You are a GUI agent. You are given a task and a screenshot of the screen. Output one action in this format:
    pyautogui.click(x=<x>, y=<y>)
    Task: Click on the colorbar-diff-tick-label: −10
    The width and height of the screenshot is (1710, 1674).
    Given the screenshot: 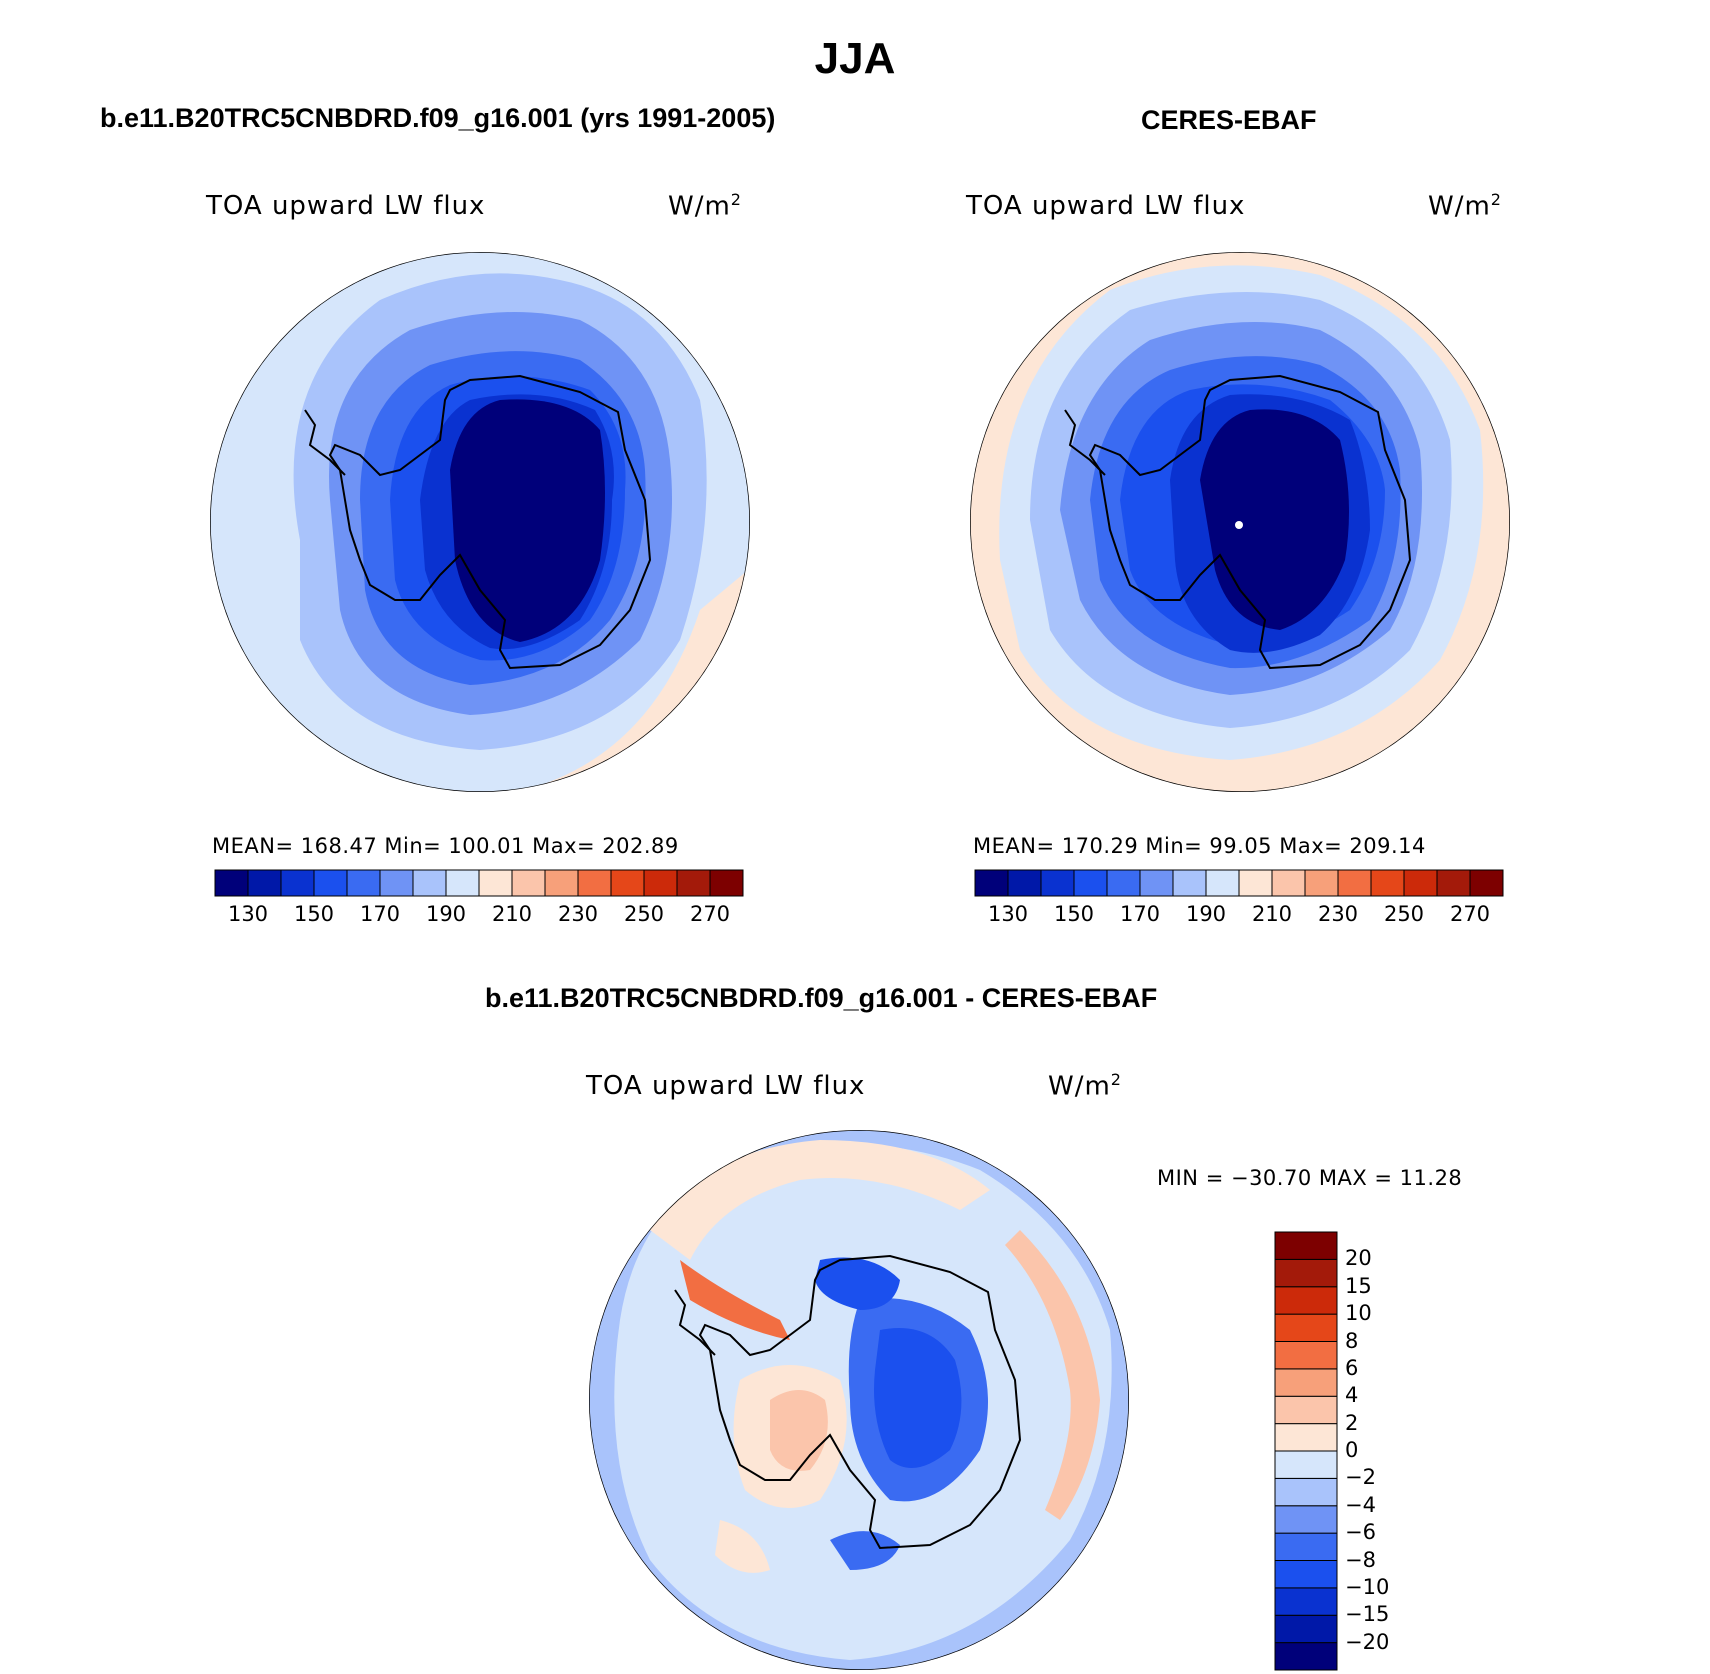 What is the action you would take?
    pyautogui.click(x=1367, y=1586)
    